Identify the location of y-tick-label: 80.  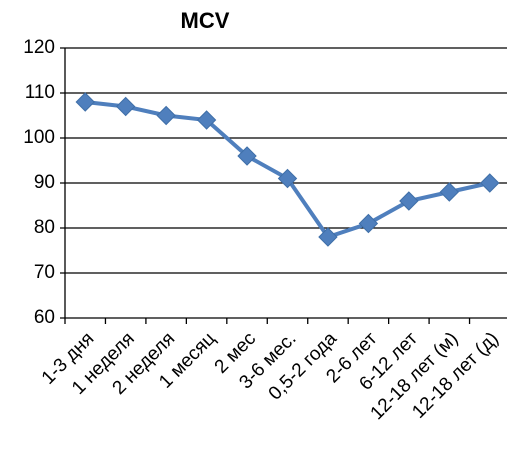
(44, 227).